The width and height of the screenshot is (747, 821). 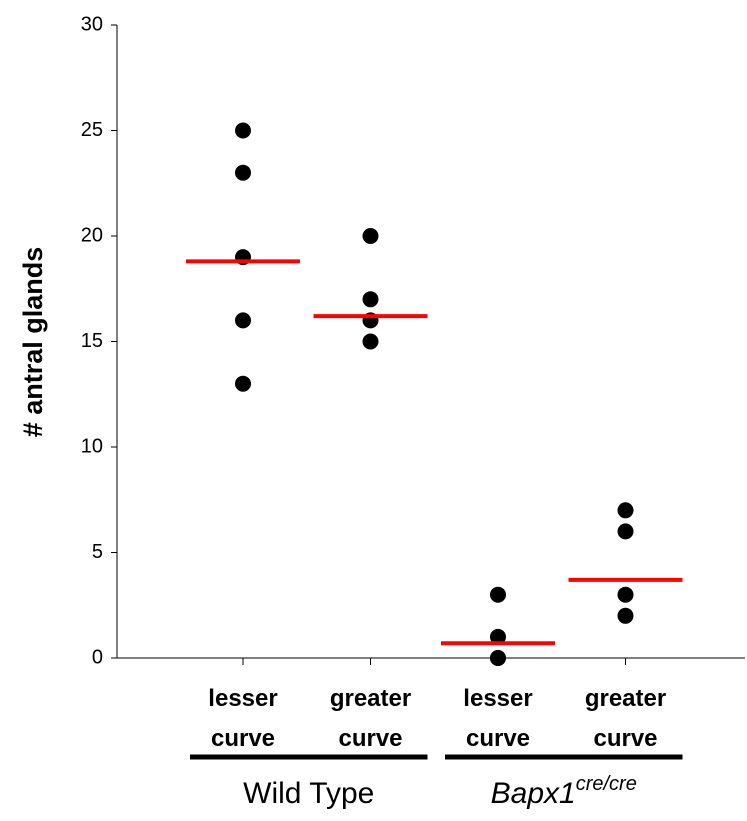 I want to click on y-tick-label: 15, so click(x=92, y=341).